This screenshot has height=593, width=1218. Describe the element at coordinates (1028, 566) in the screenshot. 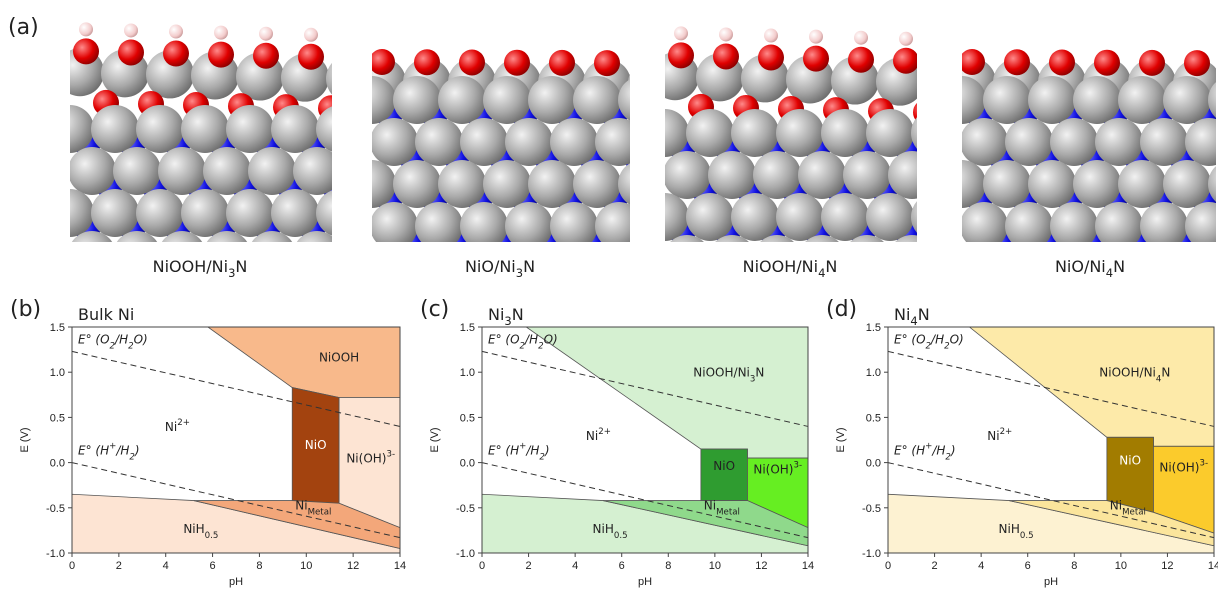

I see `x-tick-label: 6` at that location.